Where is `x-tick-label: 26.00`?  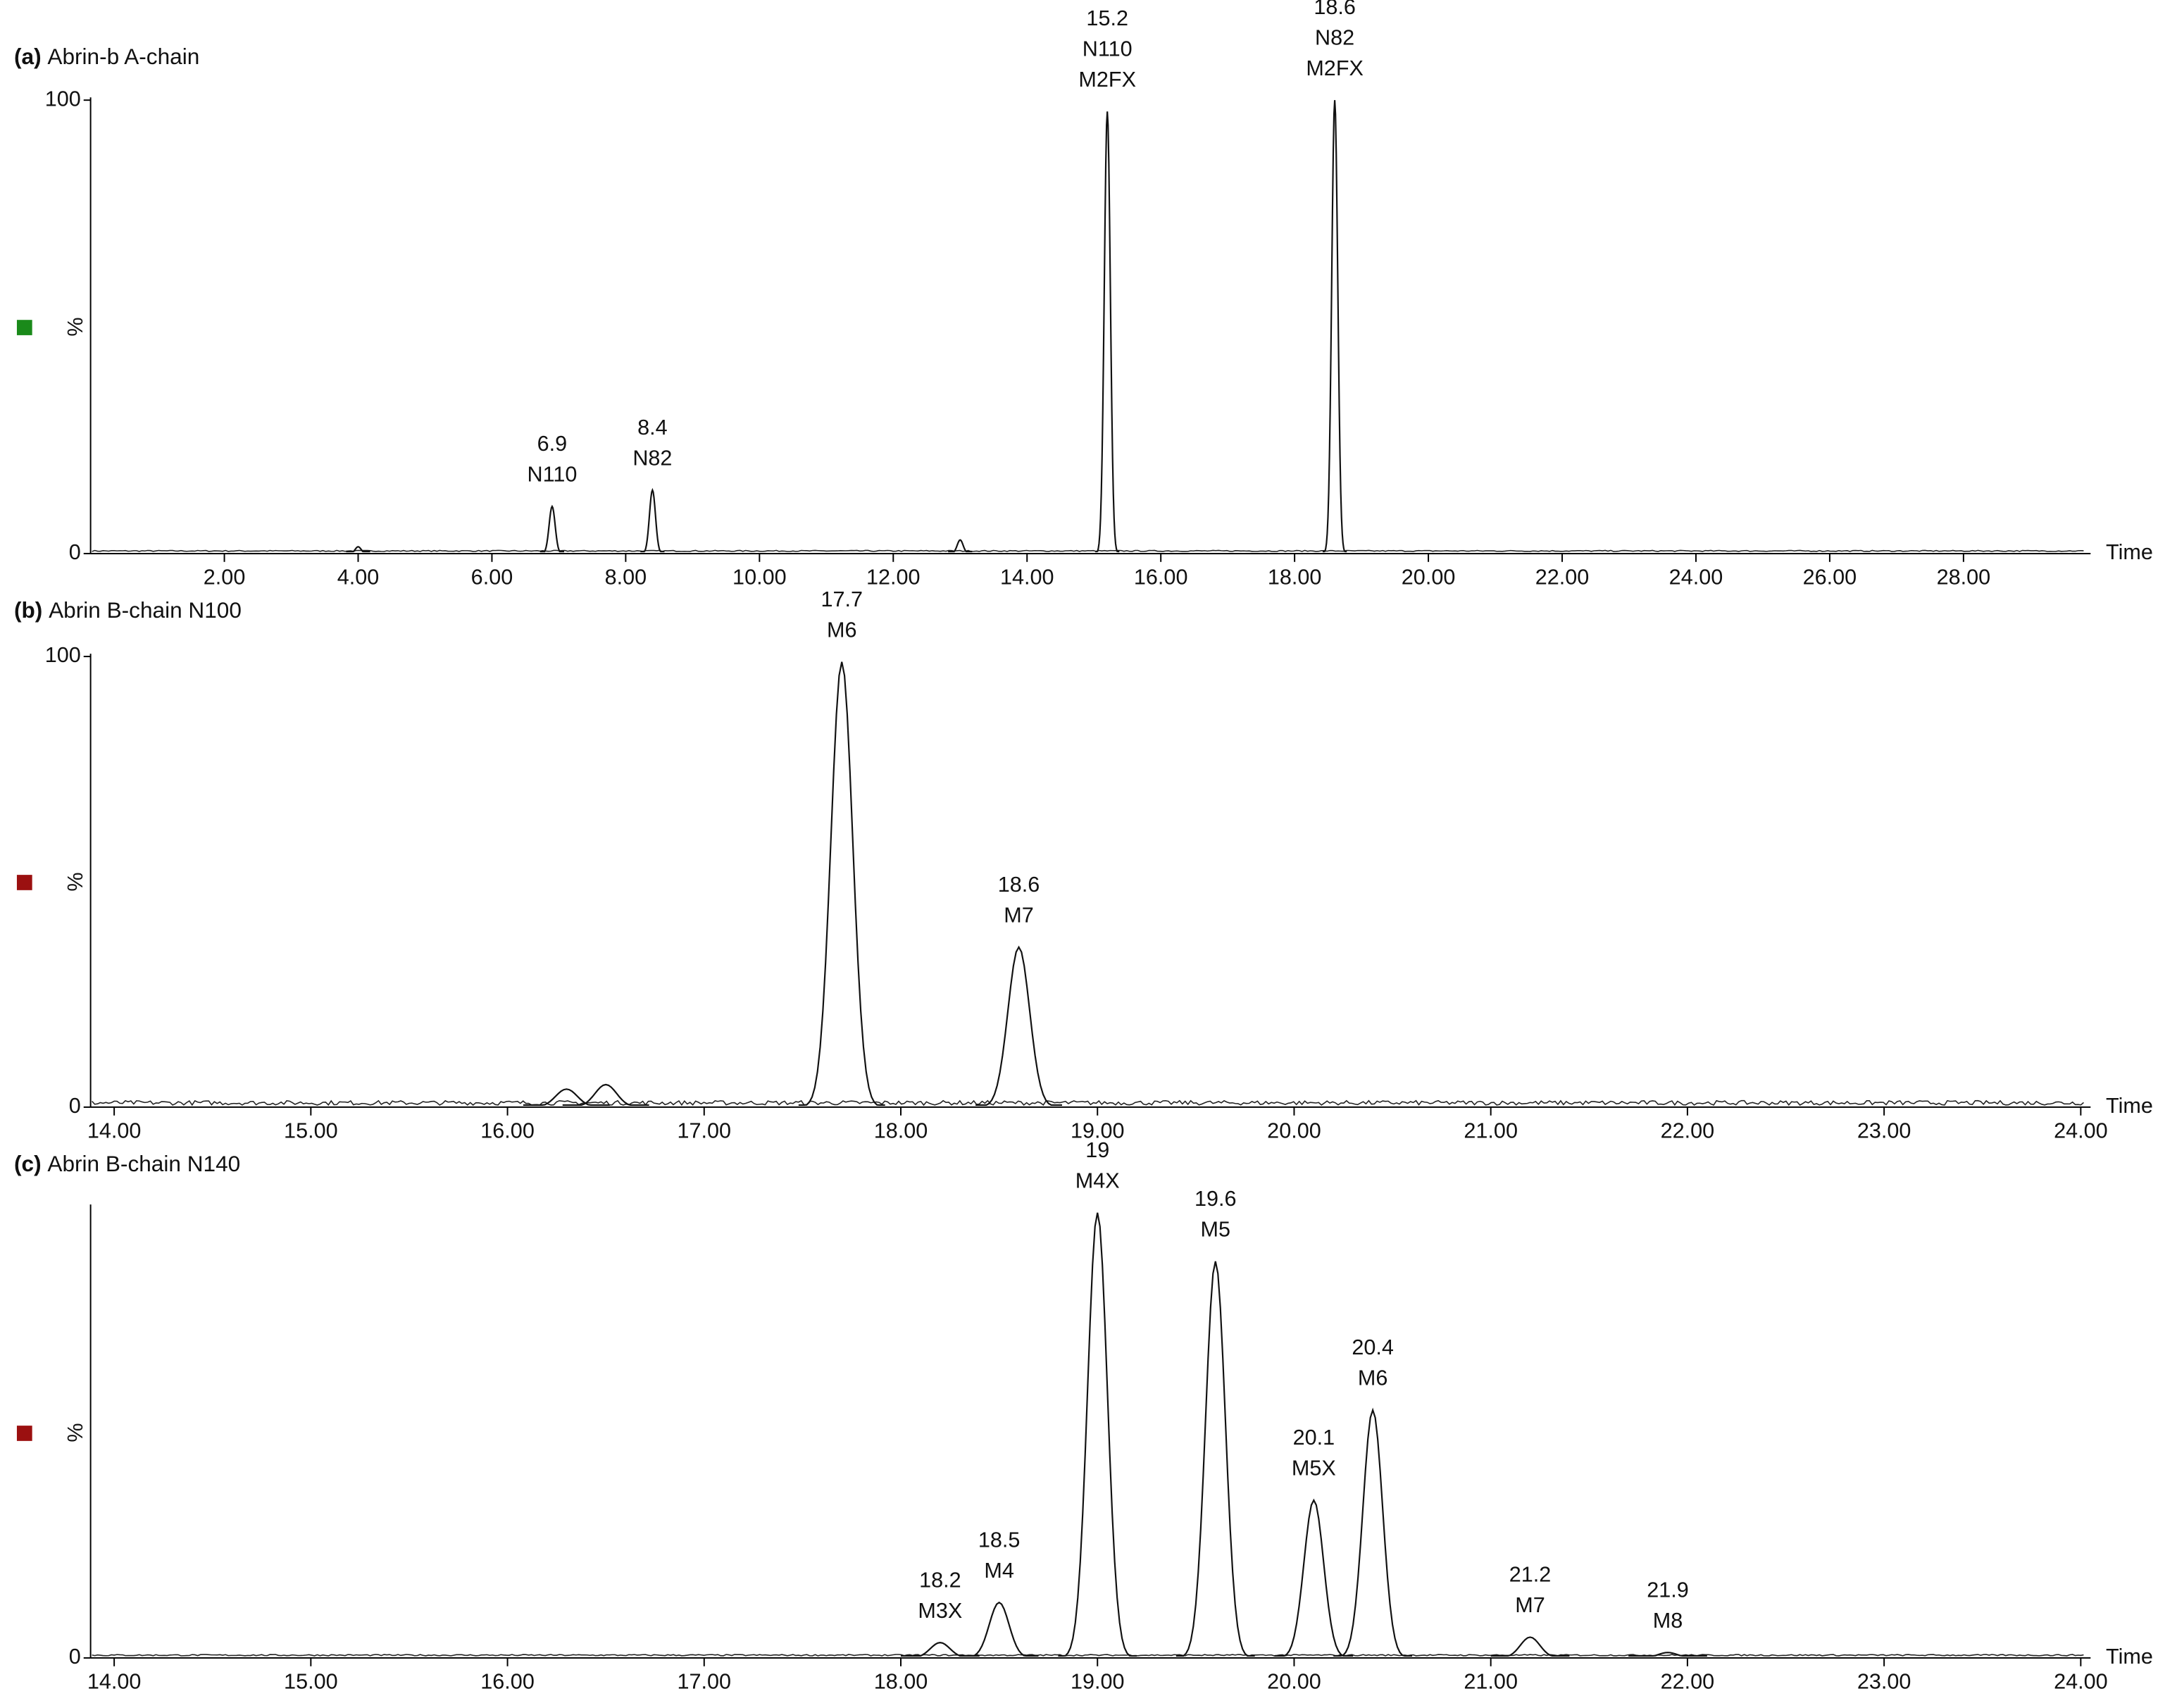 x-tick-label: 26.00 is located at coordinates (1830, 578).